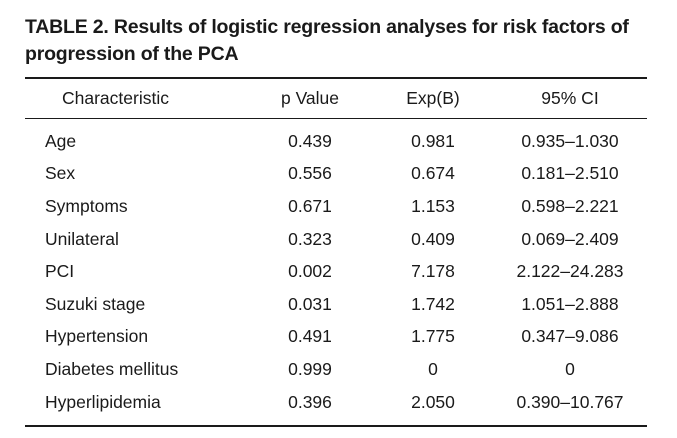 The width and height of the screenshot is (677, 438). What do you see at coordinates (86, 205) in the screenshot?
I see `cell-characteristic: Symptoms` at bounding box center [86, 205].